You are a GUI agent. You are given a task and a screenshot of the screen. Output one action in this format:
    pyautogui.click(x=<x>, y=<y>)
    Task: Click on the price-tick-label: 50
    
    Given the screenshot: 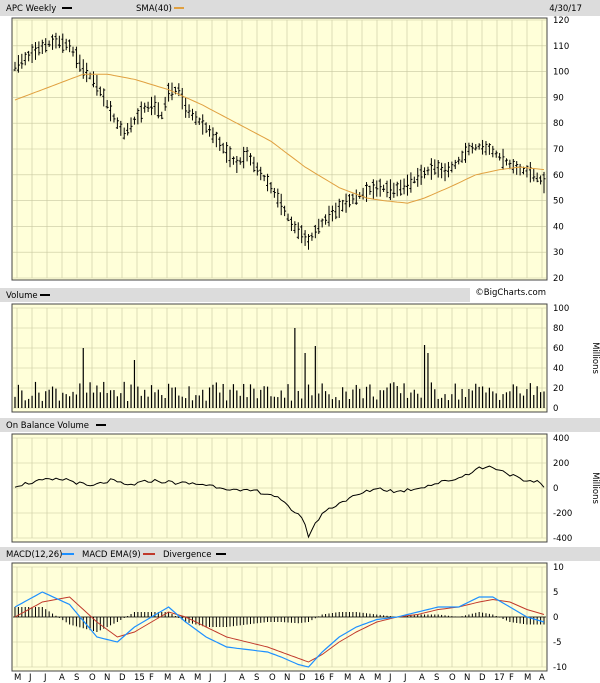 What is the action you would take?
    pyautogui.click(x=558, y=202)
    